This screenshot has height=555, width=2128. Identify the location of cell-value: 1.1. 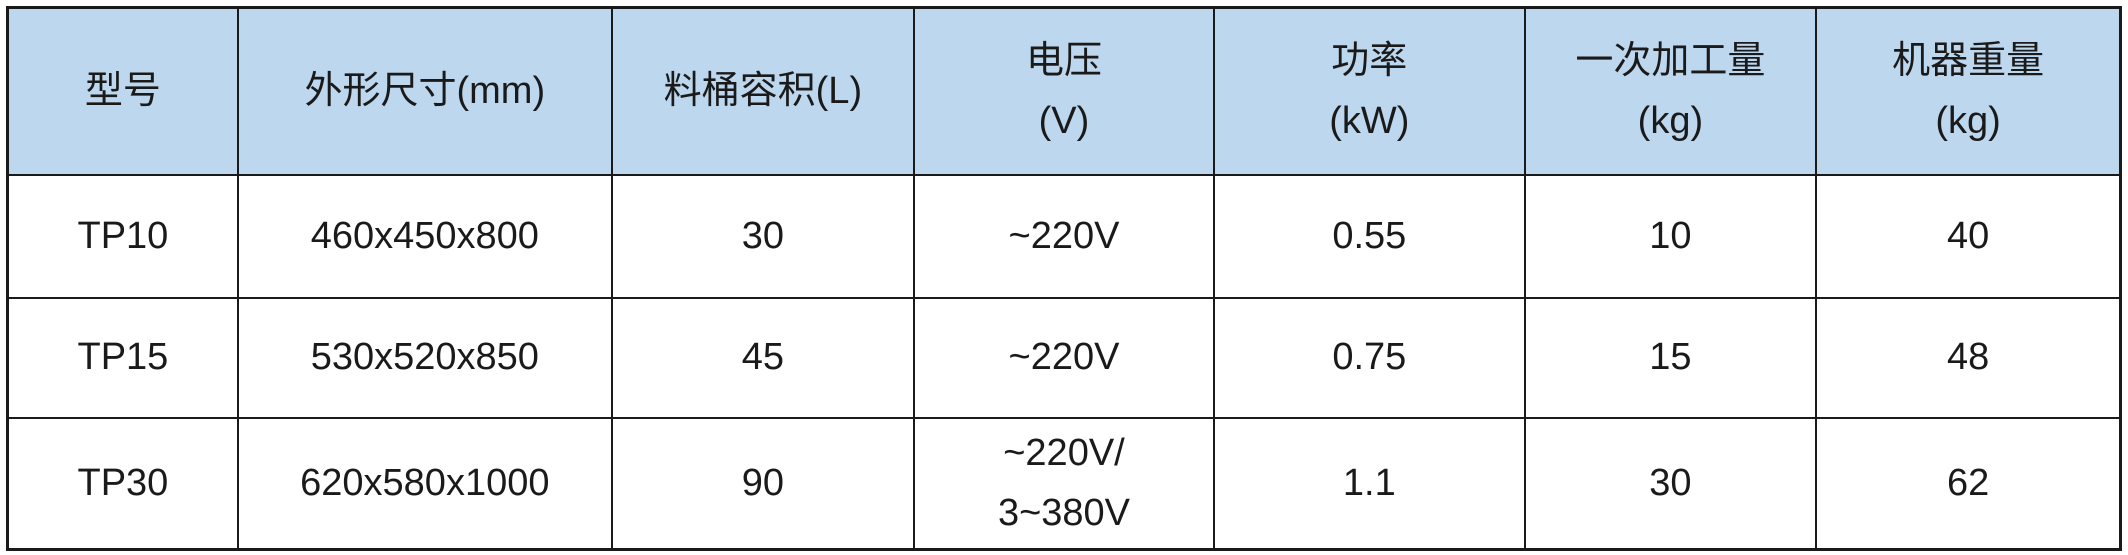
(1369, 483).